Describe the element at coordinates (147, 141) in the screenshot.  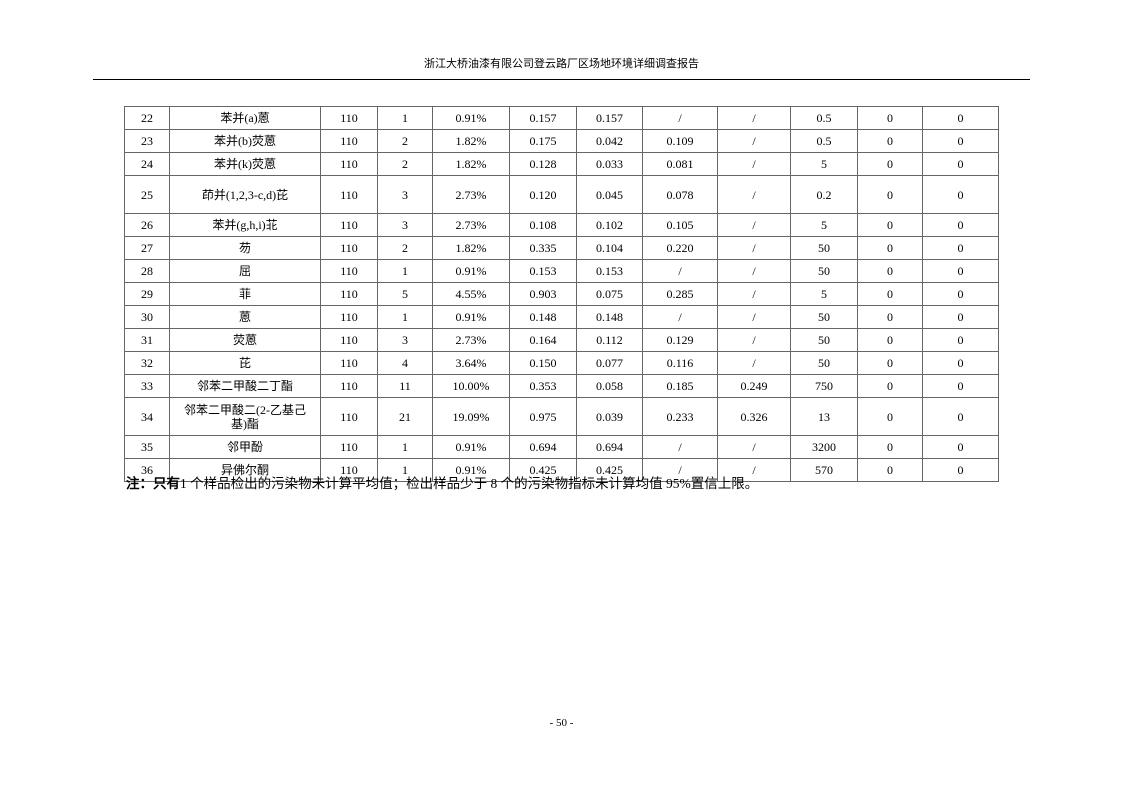
I see `table-cell: 23` at that location.